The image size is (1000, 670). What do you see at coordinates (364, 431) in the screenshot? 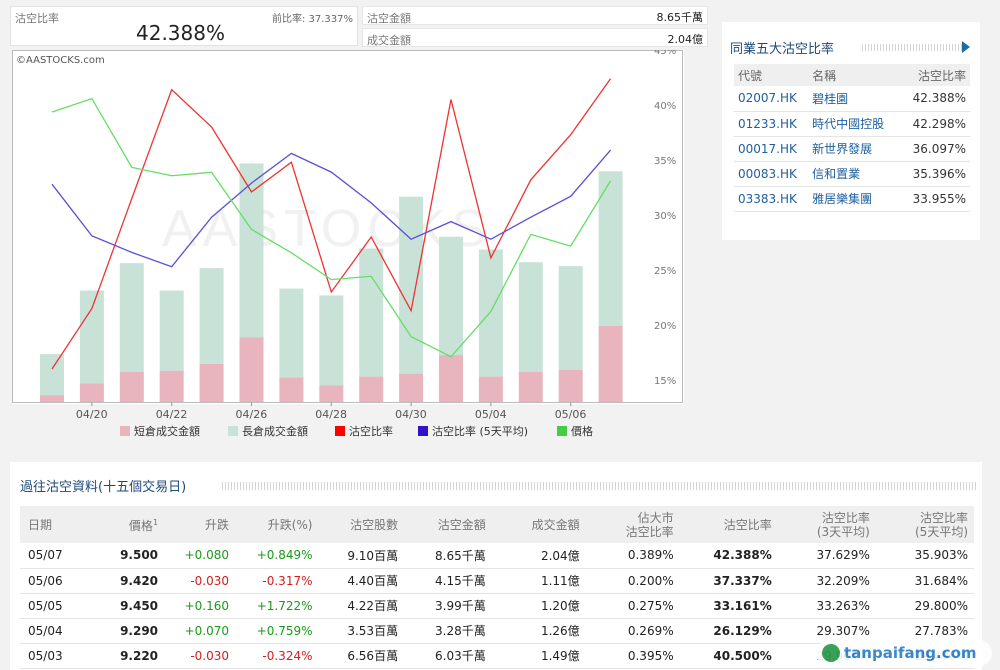
I see `legend-item-short-ratio: 沽空比率` at bounding box center [364, 431].